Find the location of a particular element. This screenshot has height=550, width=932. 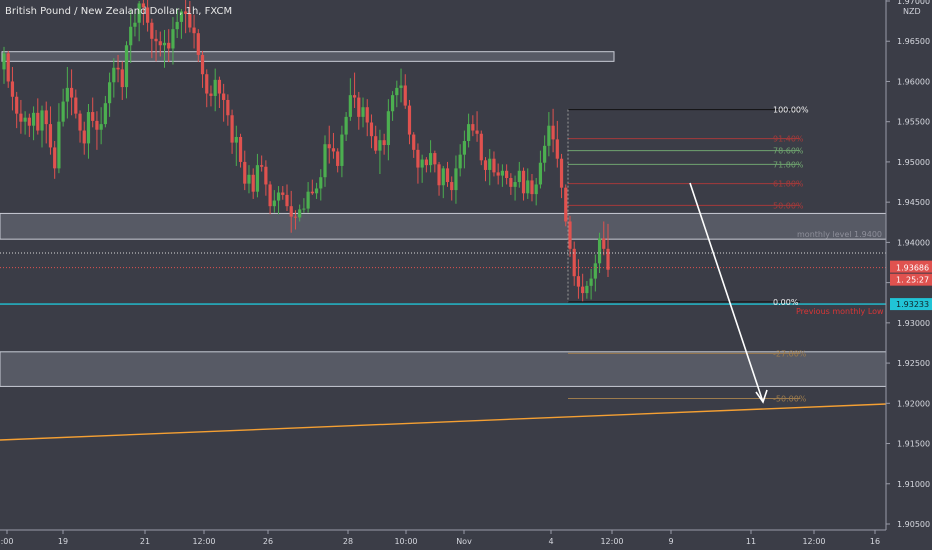

fib-level-label: 71.80% is located at coordinates (788, 164).